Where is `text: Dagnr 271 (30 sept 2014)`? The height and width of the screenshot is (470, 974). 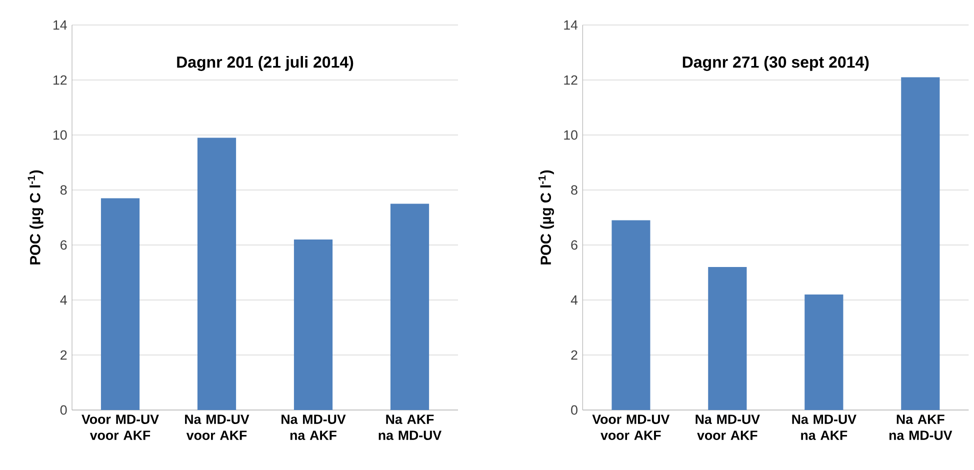 text: Dagnr 271 (30 sept 2014) is located at coordinates (775, 63).